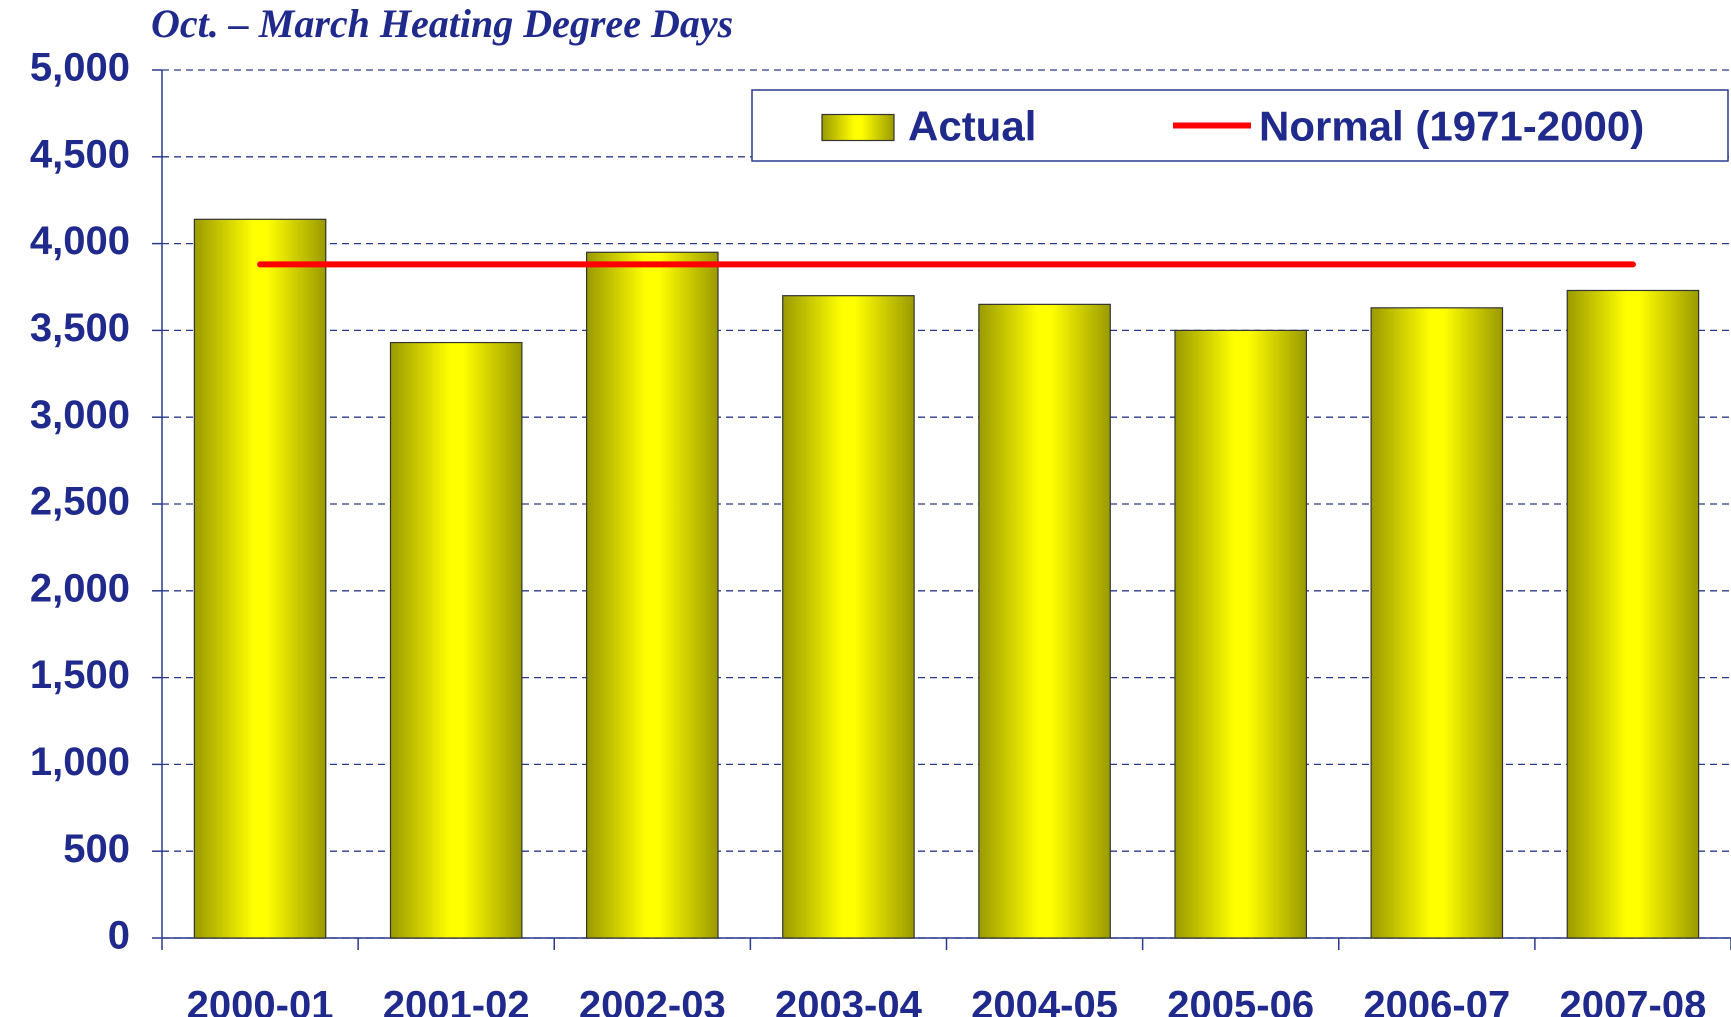 This screenshot has height=1017, width=1731. Describe the element at coordinates (1044, 1000) in the screenshot. I see `x-tick-label: 2004-05` at that location.